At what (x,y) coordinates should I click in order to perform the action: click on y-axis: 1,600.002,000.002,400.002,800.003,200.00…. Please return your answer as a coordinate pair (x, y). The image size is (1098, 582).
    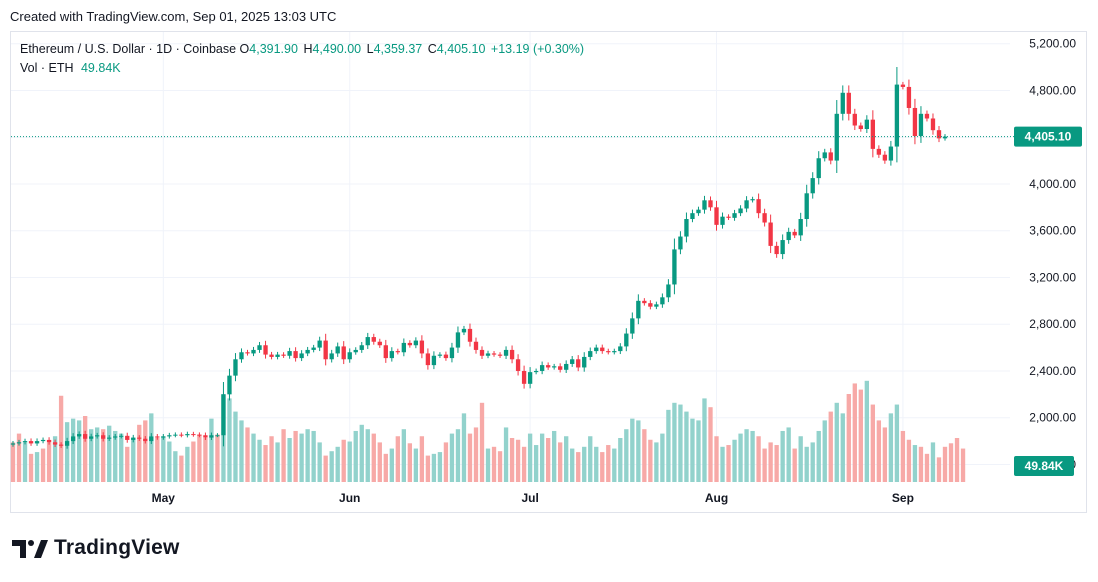
    Looking at the image, I should click on (1052, 254).